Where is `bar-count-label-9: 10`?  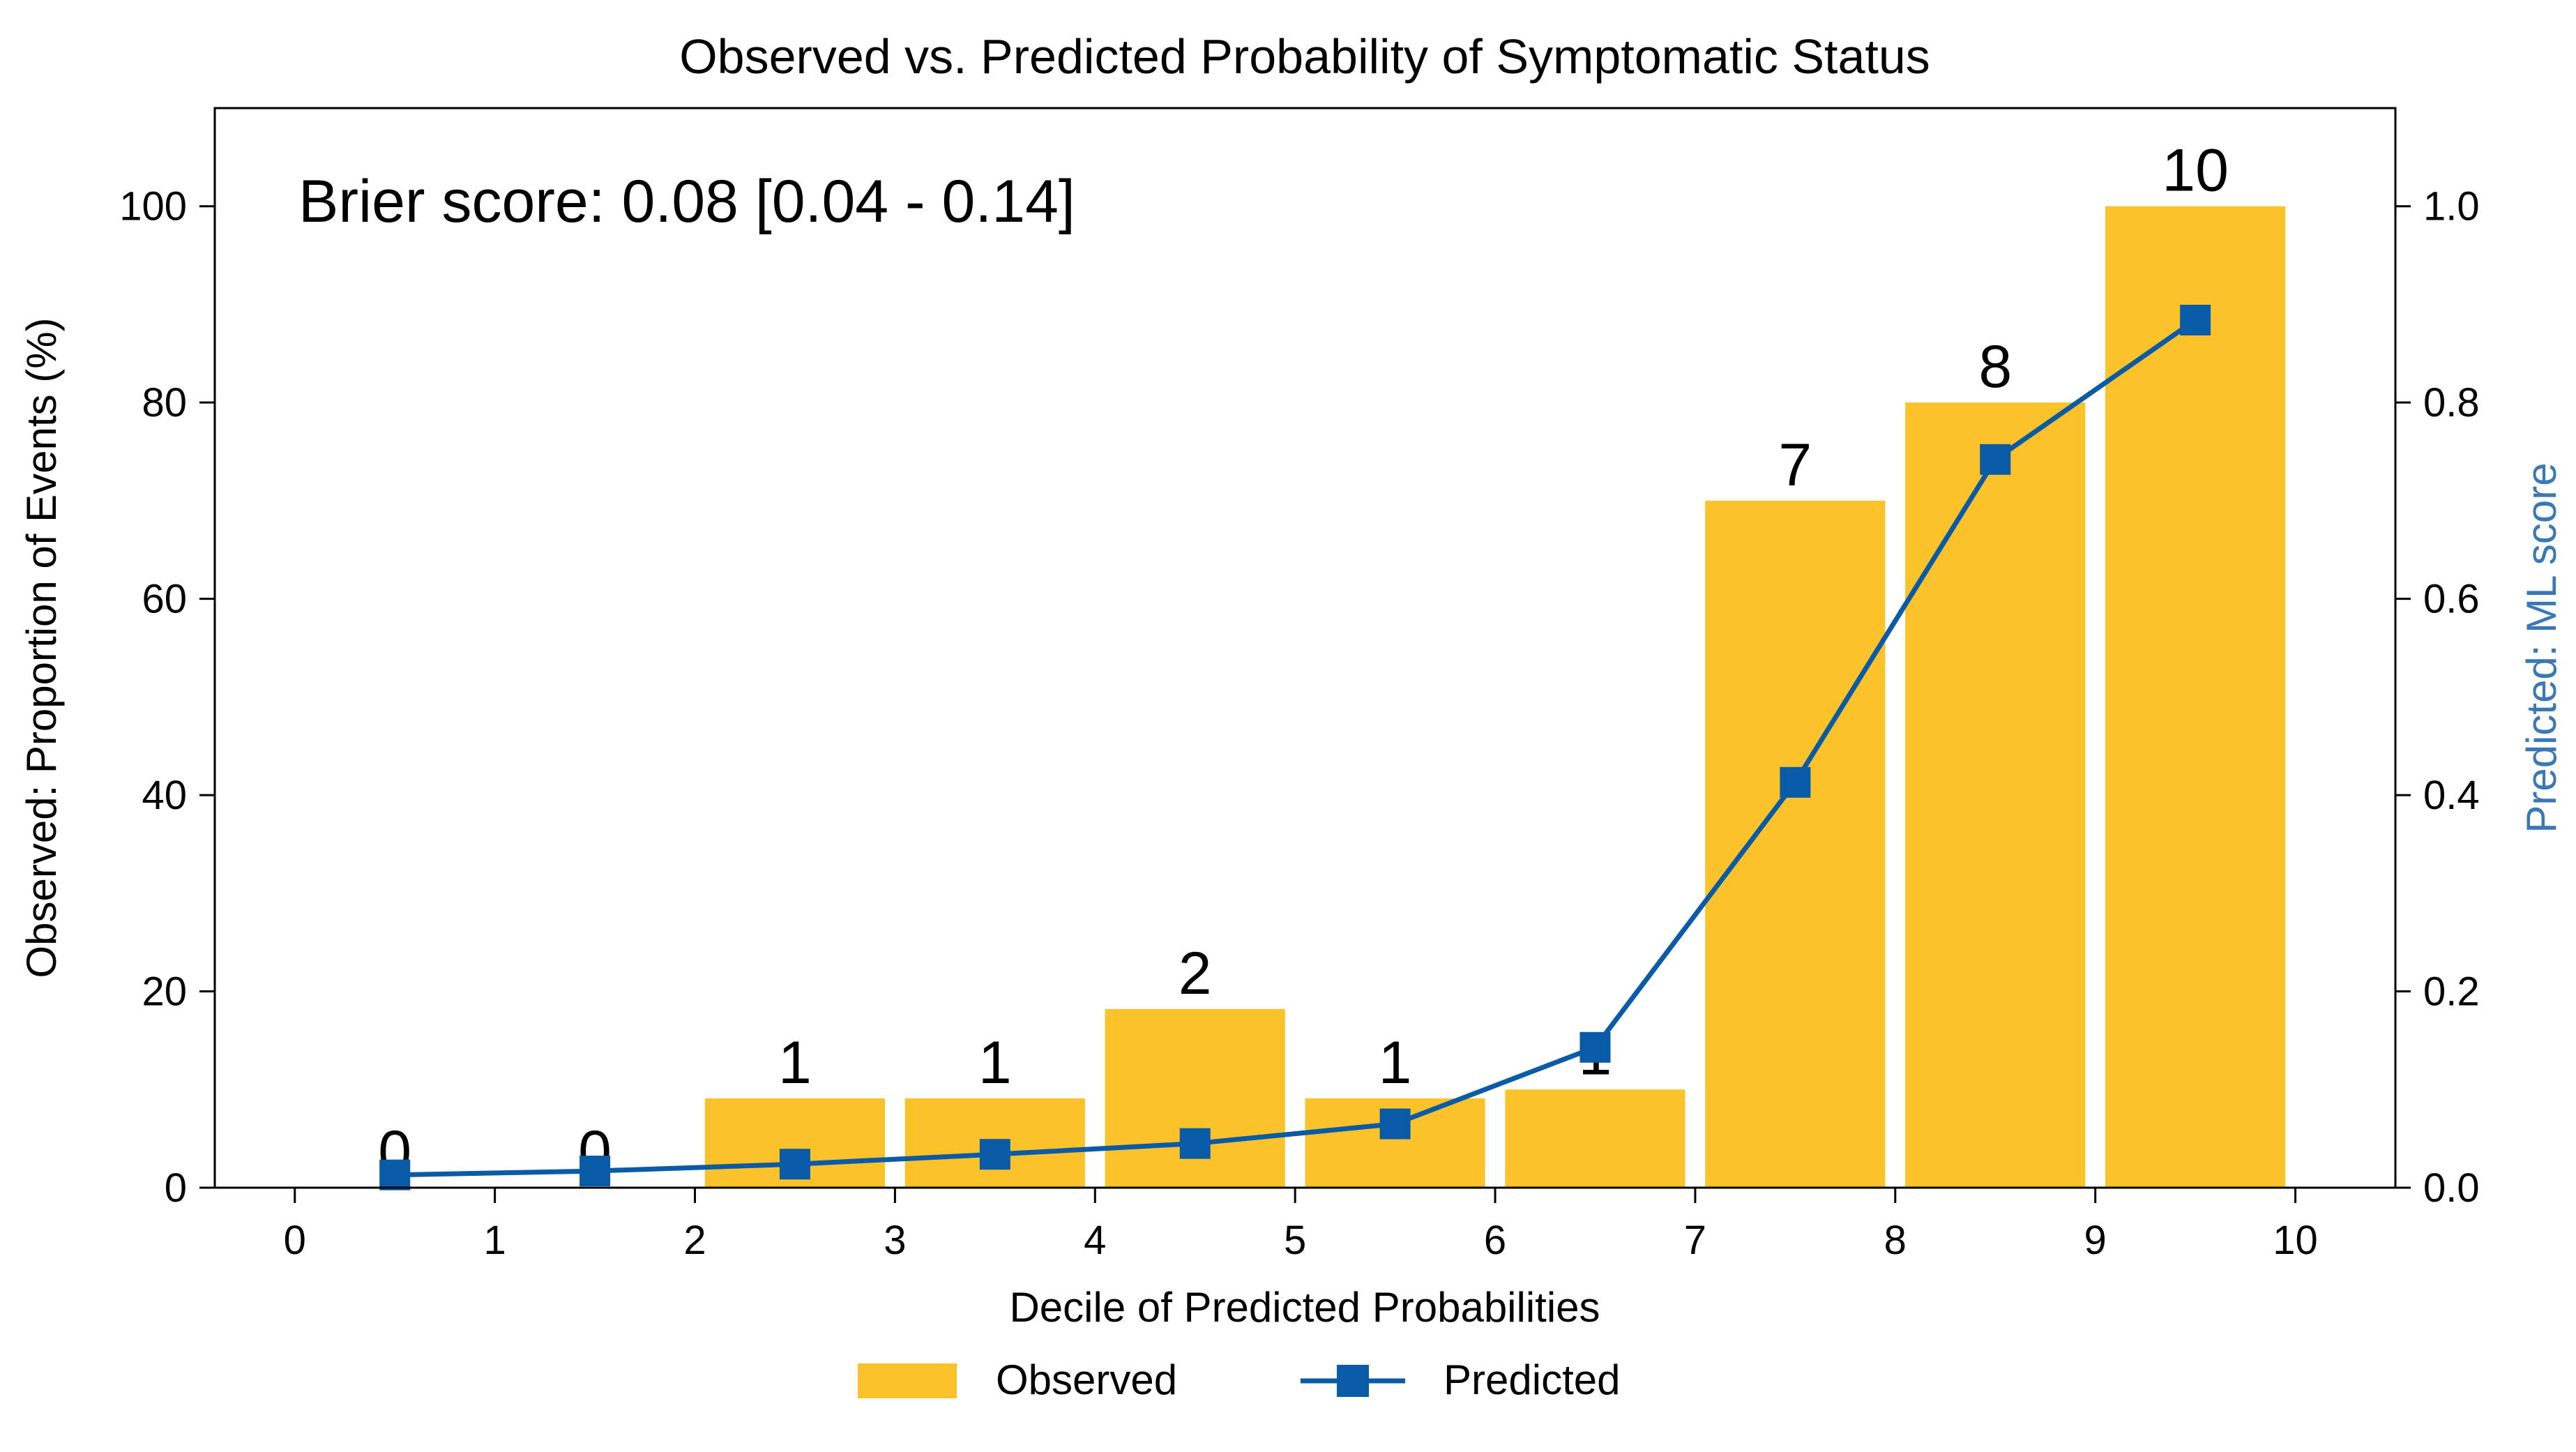 bar-count-label-9: 10 is located at coordinates (2195, 170).